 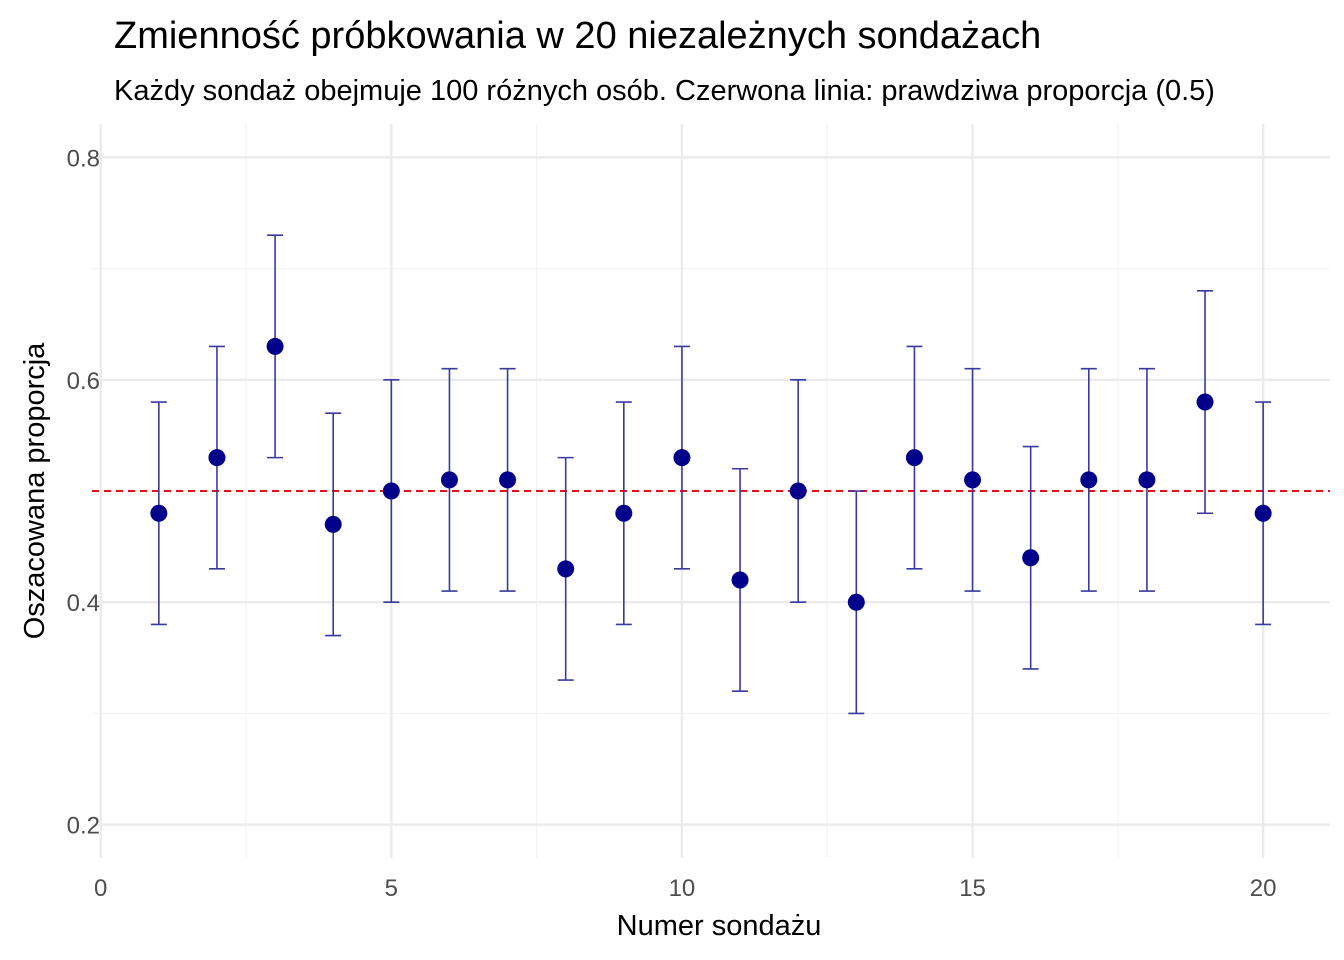 What do you see at coordinates (83, 381) in the screenshot?
I see `y-tick-label: 0.6` at bounding box center [83, 381].